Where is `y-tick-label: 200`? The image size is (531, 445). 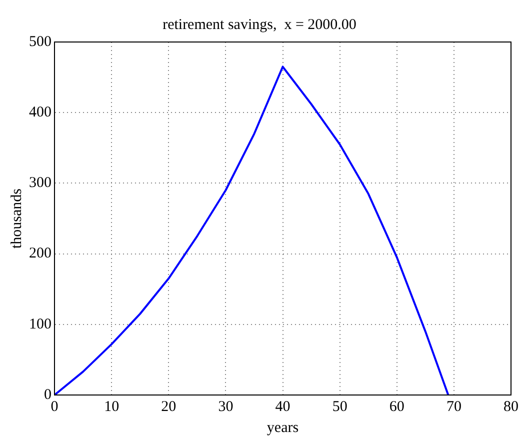
y-tick-label: 200 is located at coordinates (40, 254).